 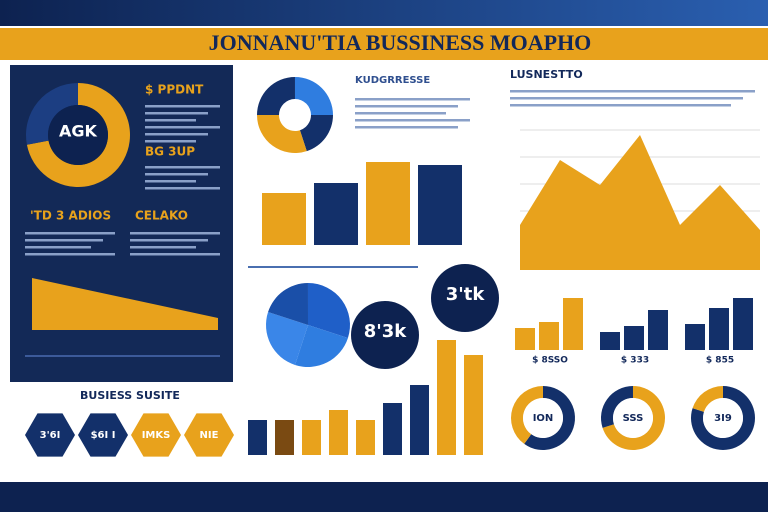 What do you see at coordinates (333, 267) in the screenshot?
I see `axis` at bounding box center [333, 267].